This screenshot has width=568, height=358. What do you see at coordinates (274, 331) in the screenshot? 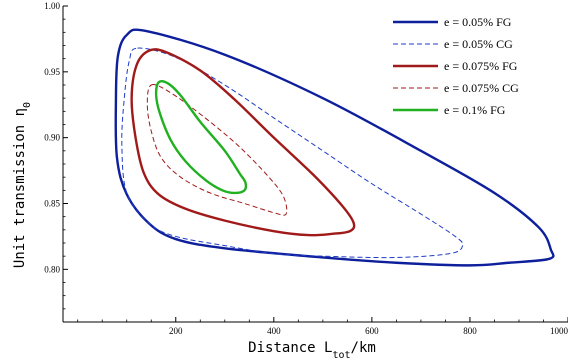
I see `x-tick-label: 400` at bounding box center [274, 331].